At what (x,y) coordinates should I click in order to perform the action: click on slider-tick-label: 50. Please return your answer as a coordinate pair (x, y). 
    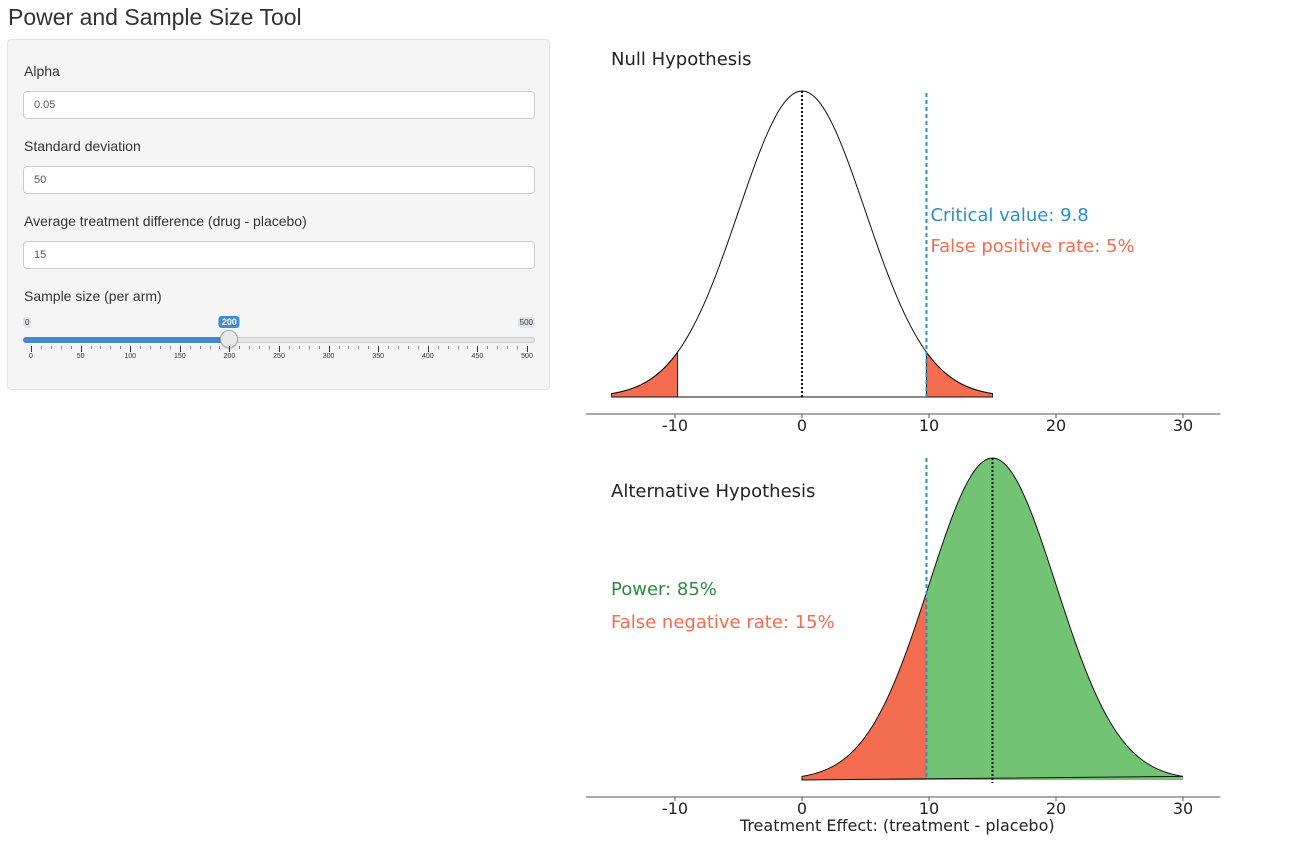
    Looking at the image, I should click on (80, 356).